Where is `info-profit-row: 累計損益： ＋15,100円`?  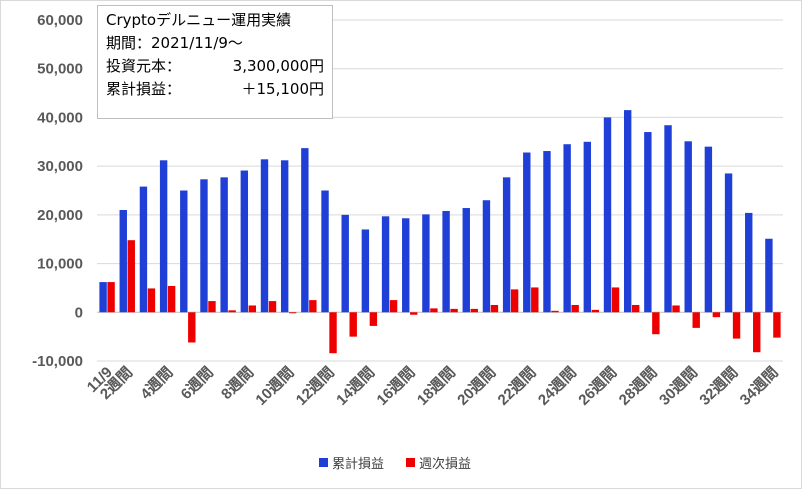 info-profit-row: 累計損益： ＋15,100円 is located at coordinates (215, 89).